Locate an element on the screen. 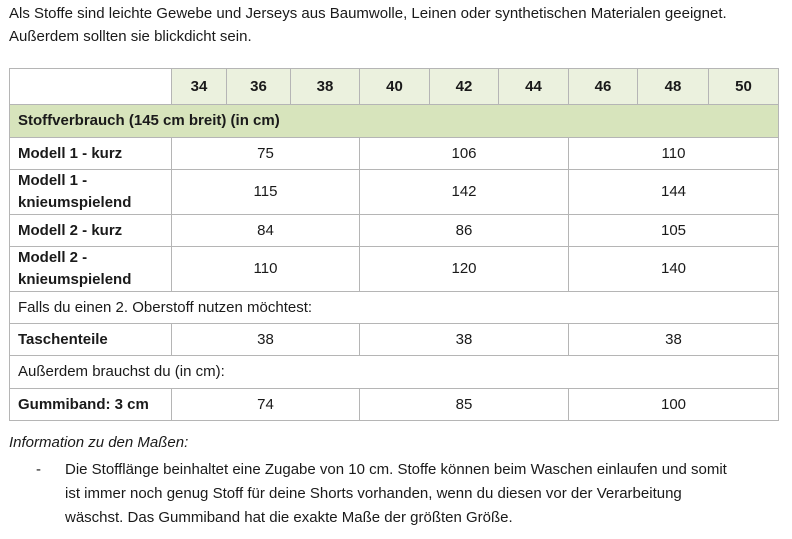  value-cell: 120 is located at coordinates (464, 269).